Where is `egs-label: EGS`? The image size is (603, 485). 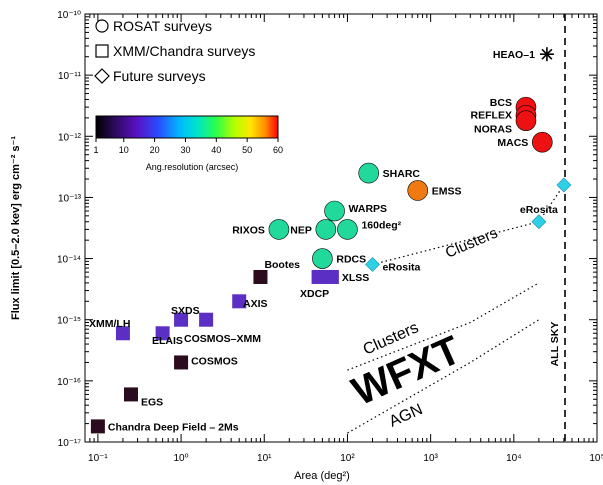
egs-label: EGS is located at coordinates (152, 402).